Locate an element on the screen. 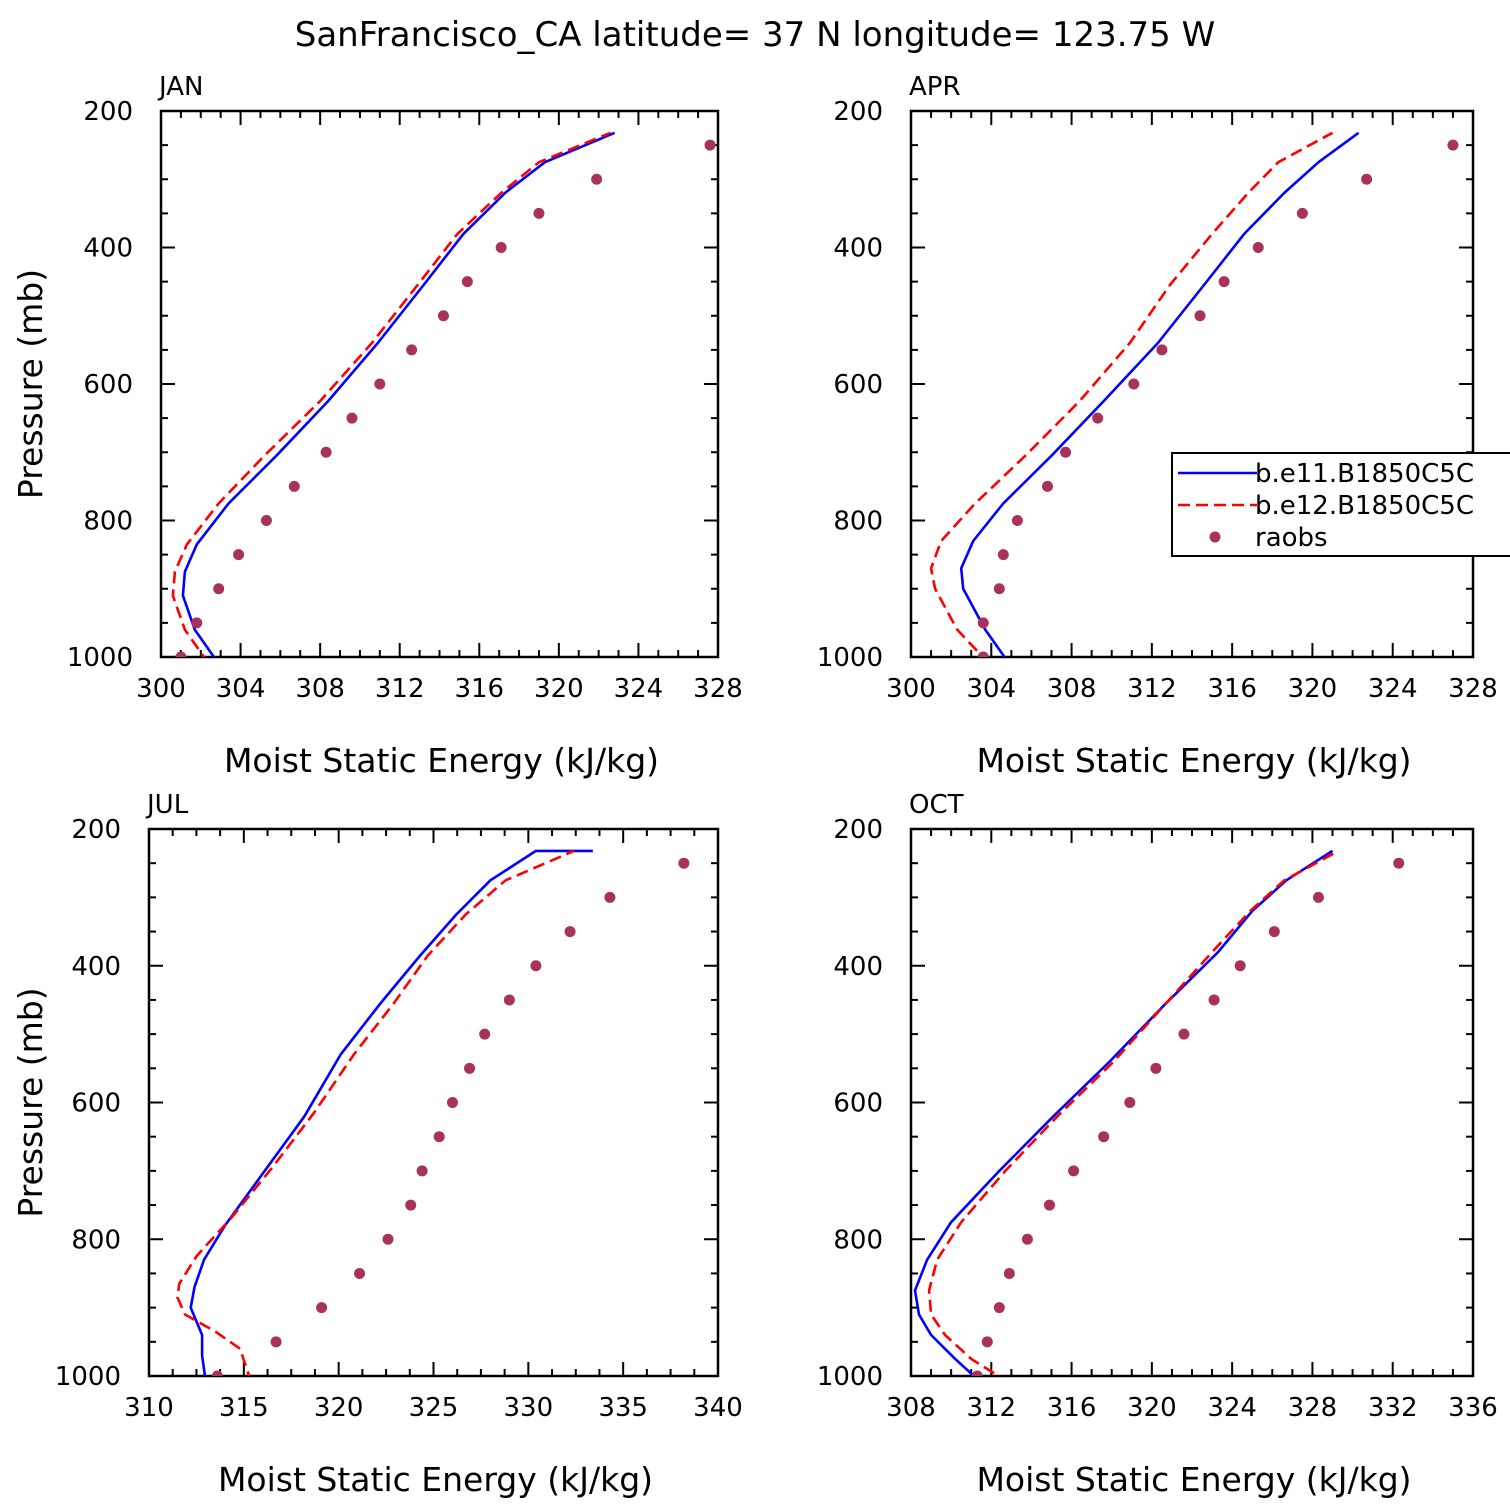  x-tick-label: 316 is located at coordinates (1072, 1408).